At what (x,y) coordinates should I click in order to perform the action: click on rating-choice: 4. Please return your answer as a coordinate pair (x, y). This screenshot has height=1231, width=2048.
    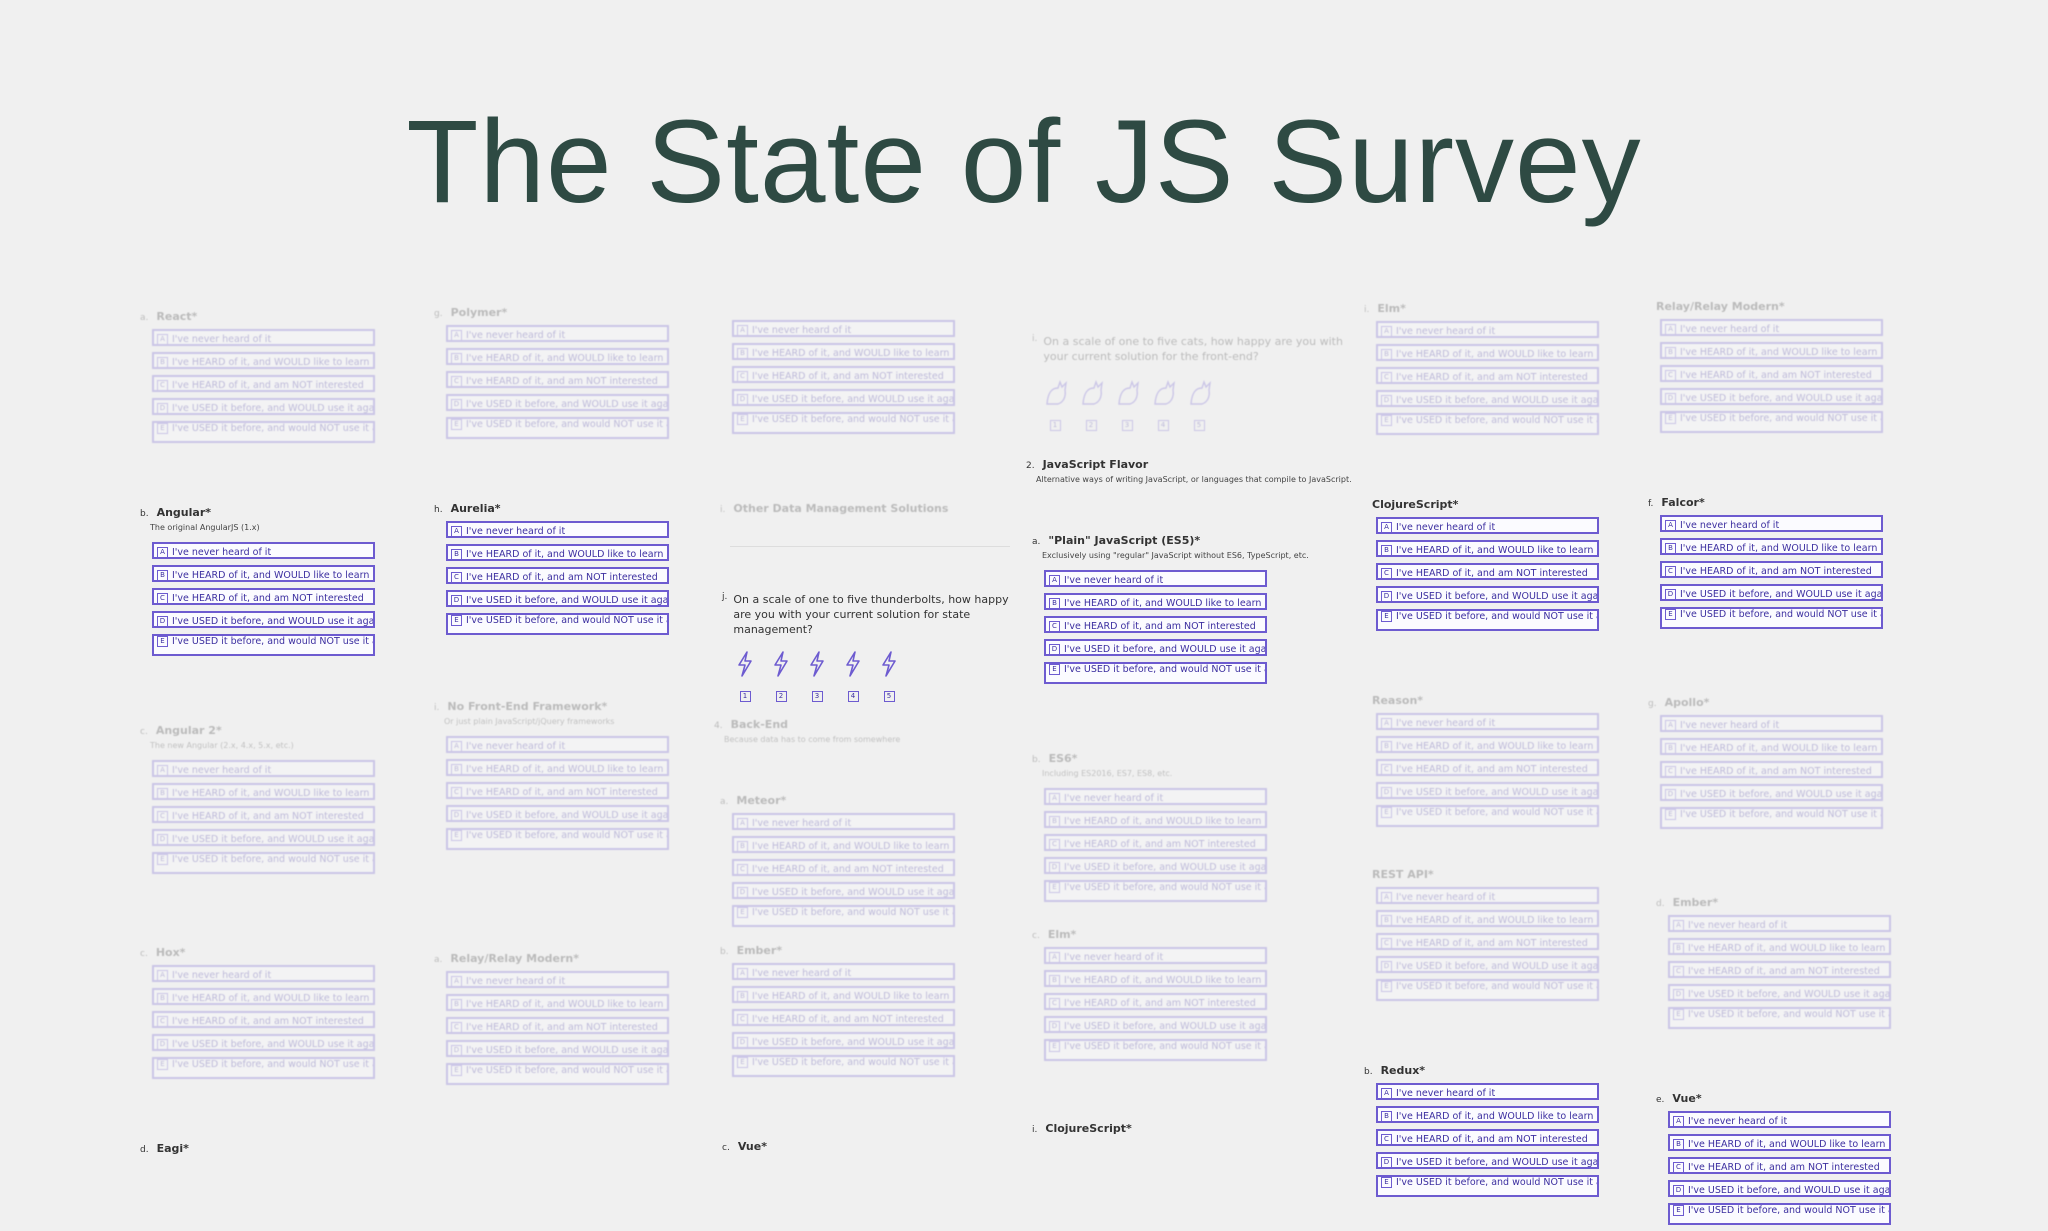
    Looking at the image, I should click on (1163, 404).